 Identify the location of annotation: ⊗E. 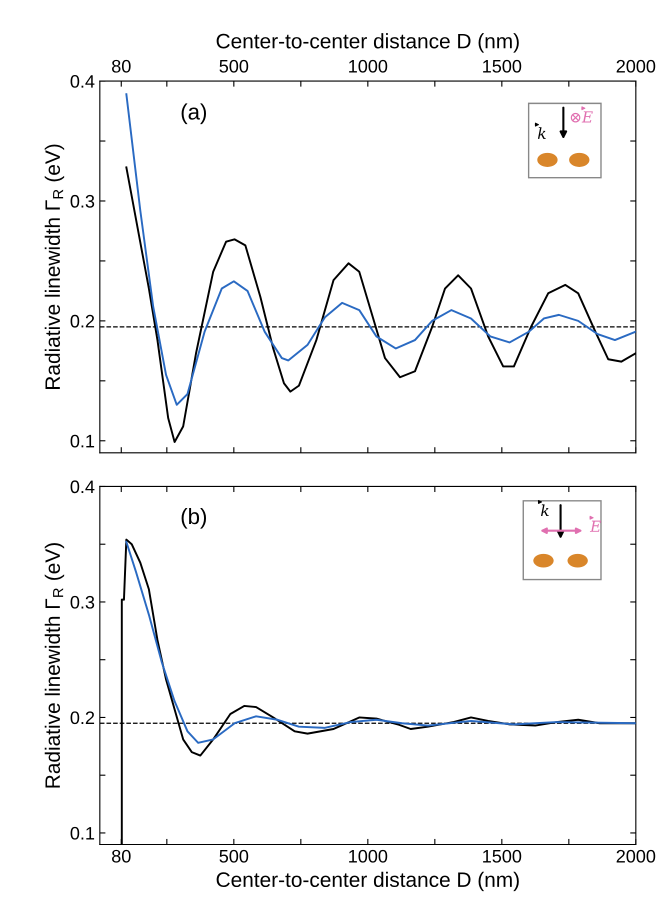
(581, 116).